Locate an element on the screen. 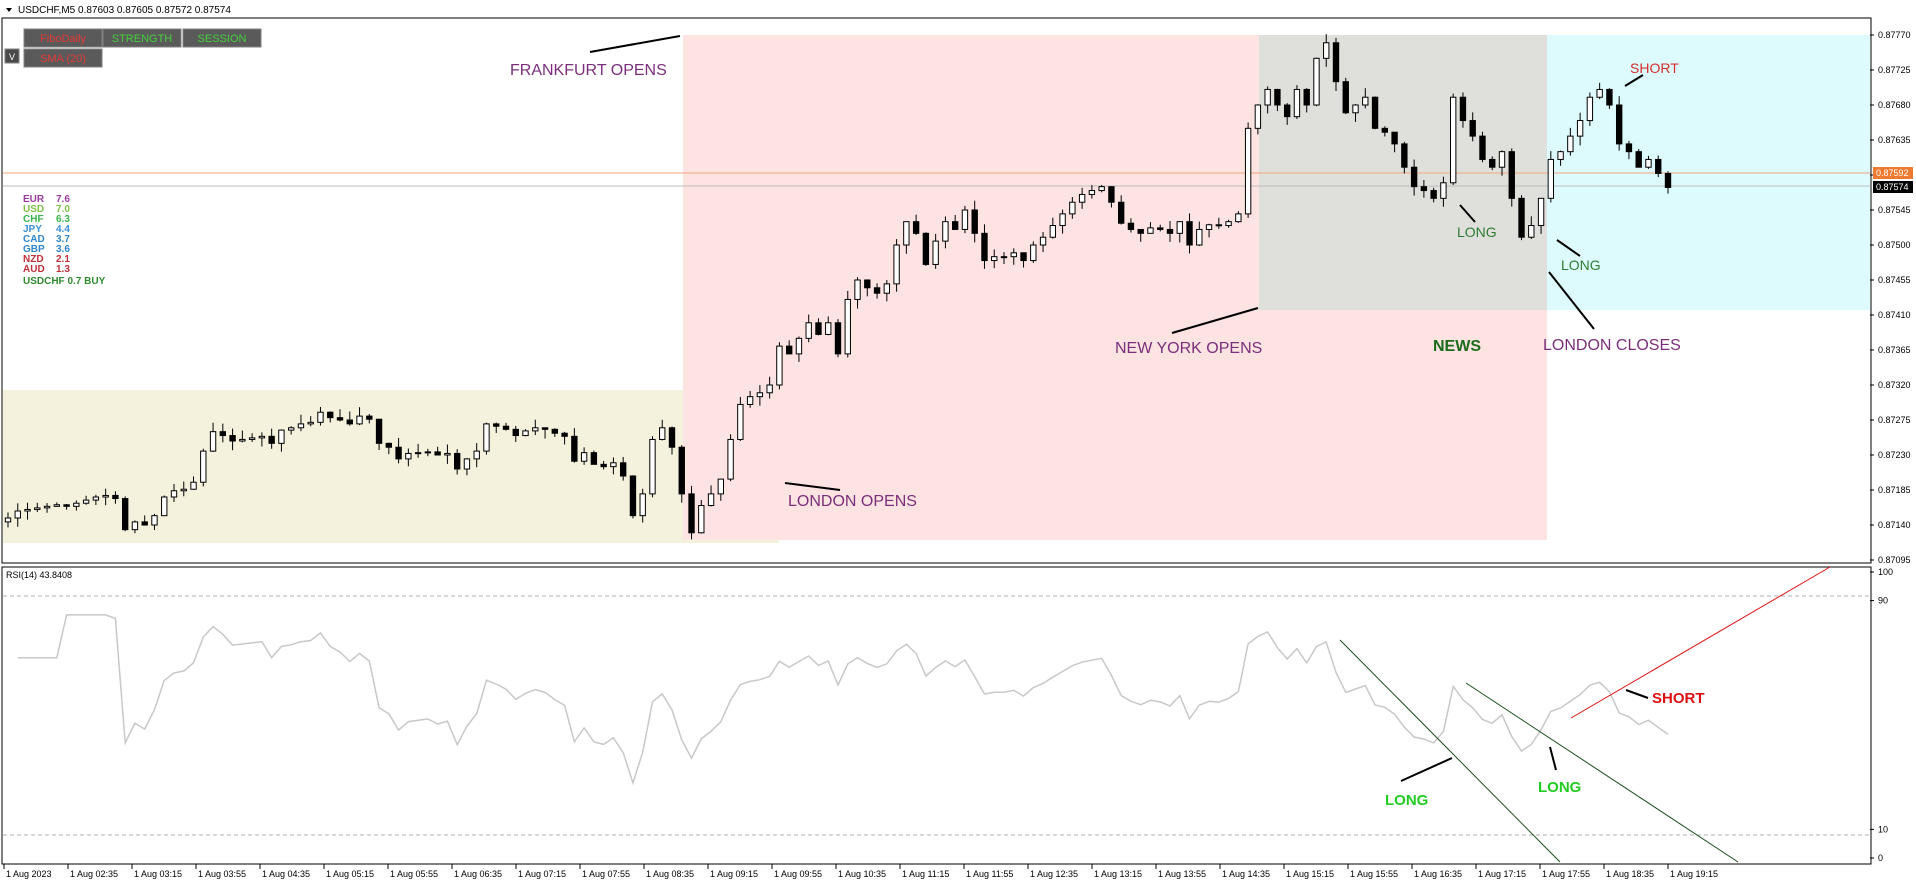 The image size is (1916, 890). time-axis-label: 1 Aug 12:35 is located at coordinates (1054, 874).